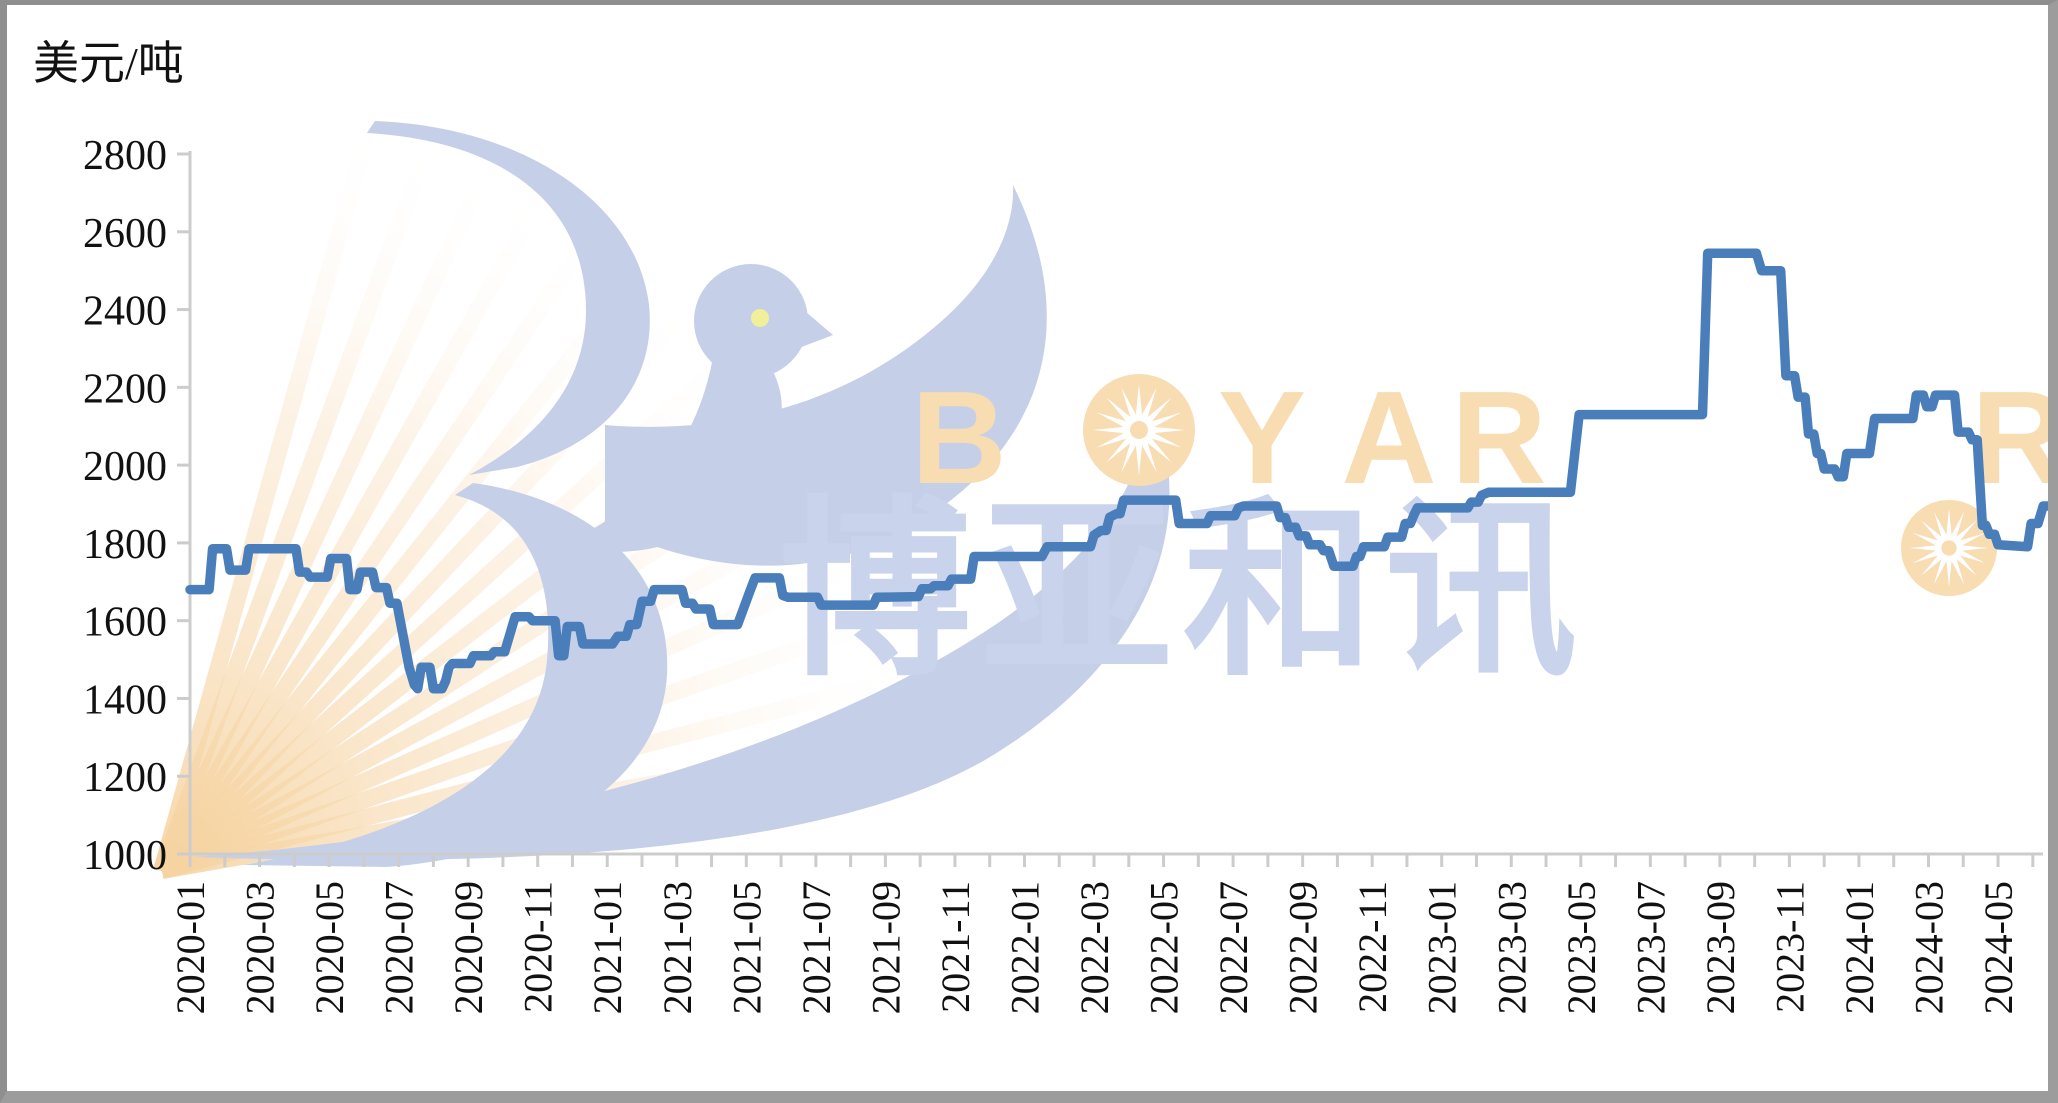 The height and width of the screenshot is (1103, 2058). What do you see at coordinates (125, 856) in the screenshot?
I see `y-tick-label: 1000` at bounding box center [125, 856].